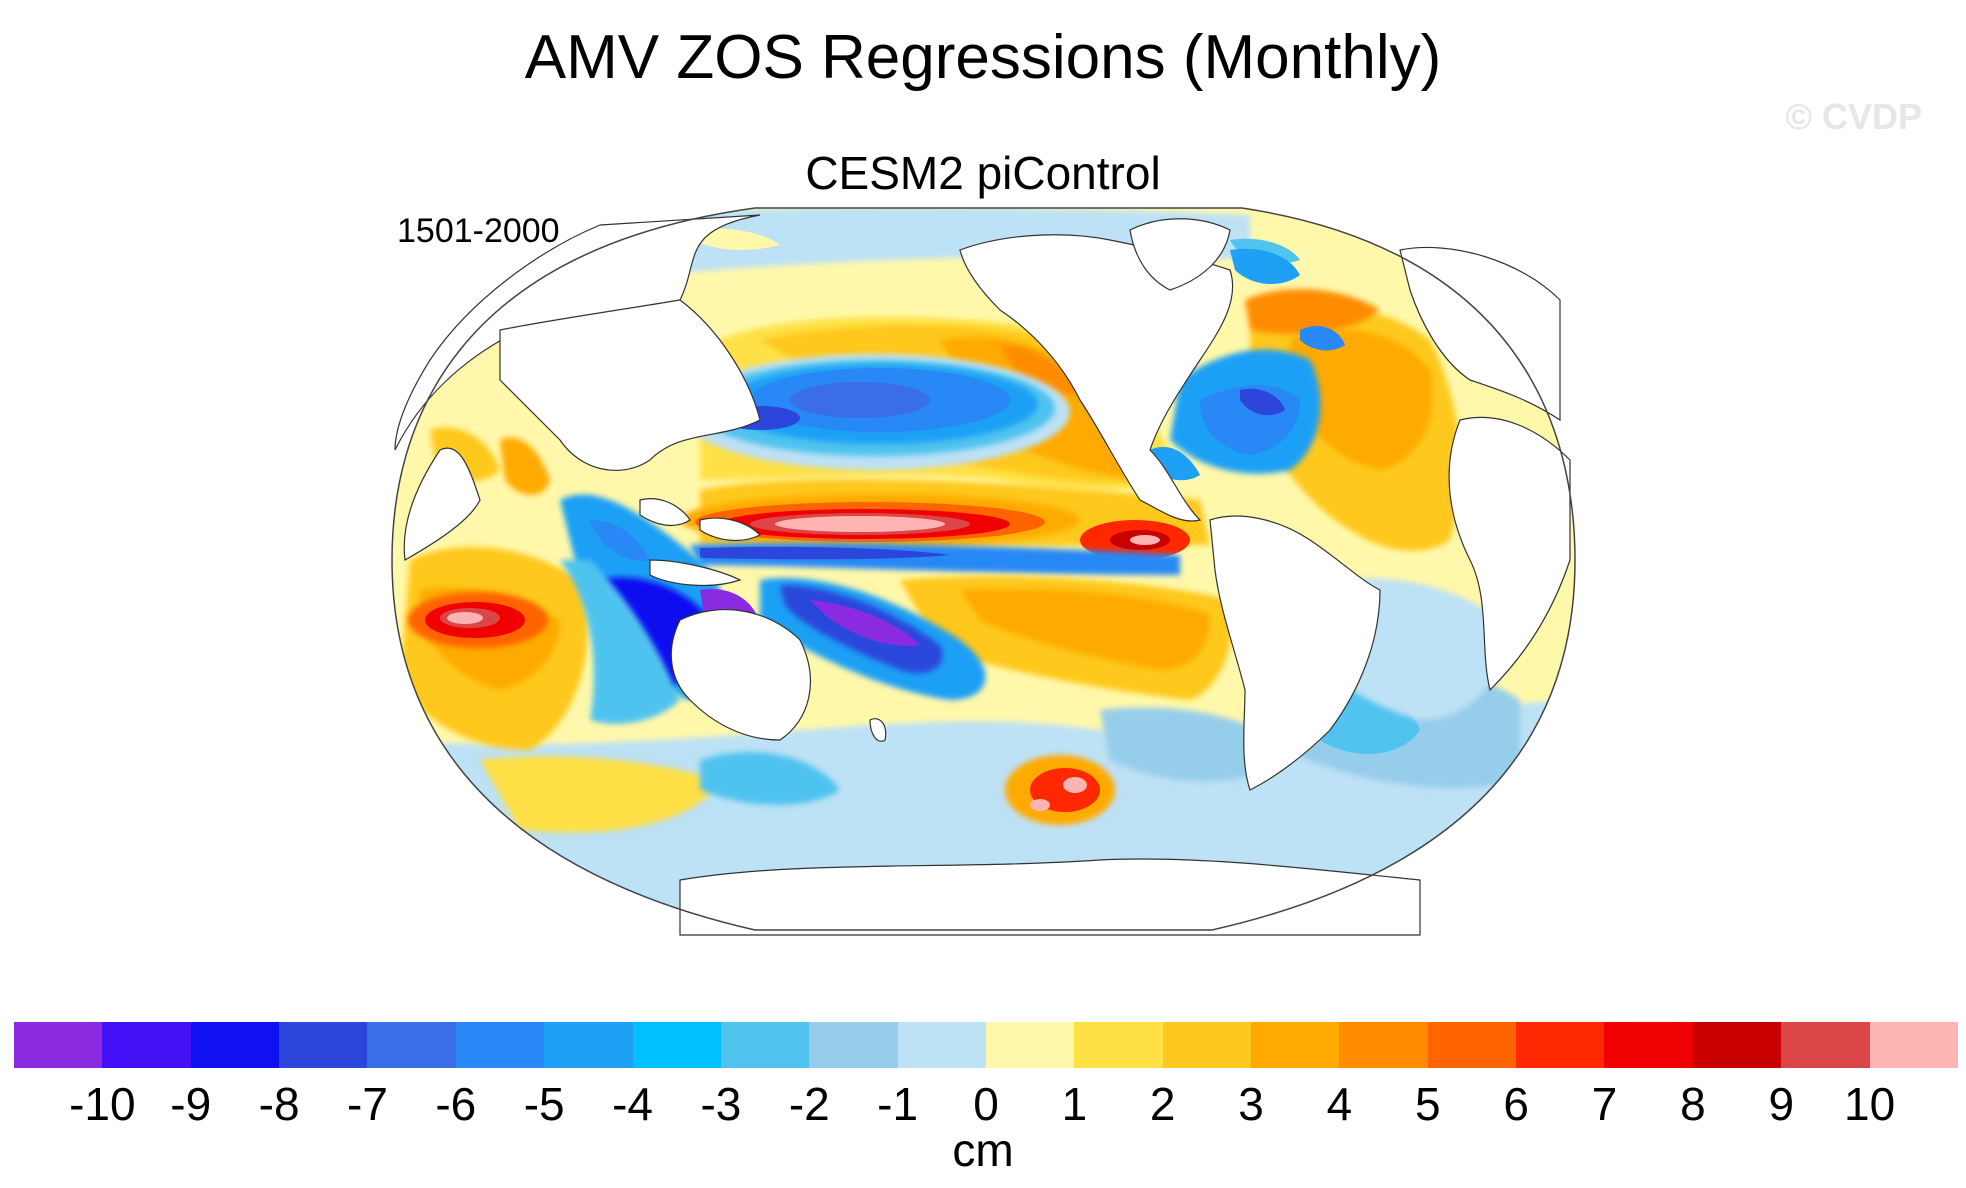  What do you see at coordinates (1693, 1104) in the screenshot?
I see `colorbar-tick-label: 8` at bounding box center [1693, 1104].